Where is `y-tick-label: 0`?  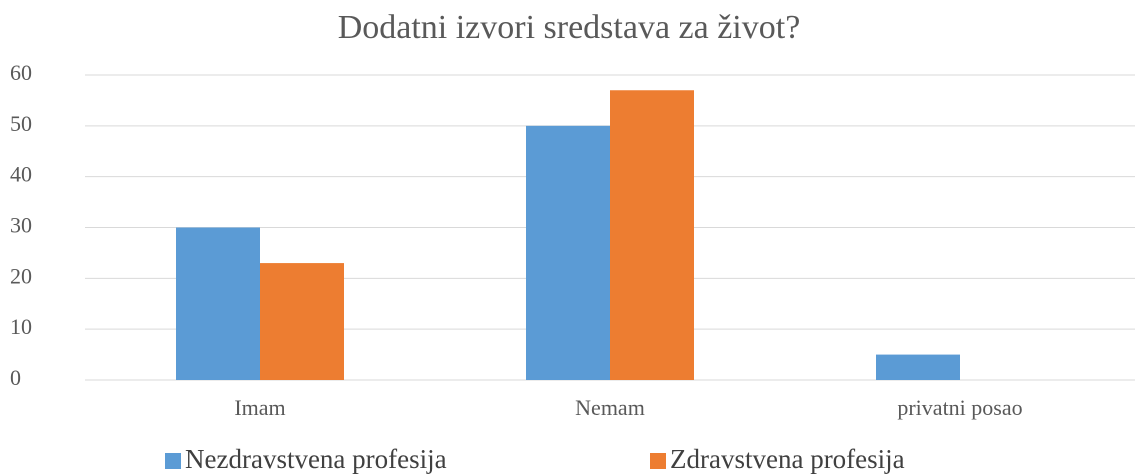
y-tick-label: 0 is located at coordinates (15, 377).